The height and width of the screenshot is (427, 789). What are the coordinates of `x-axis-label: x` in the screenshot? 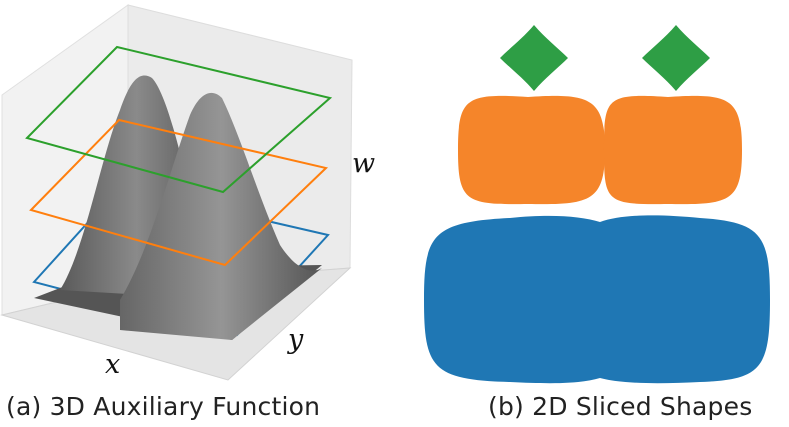 It's located at (112, 364).